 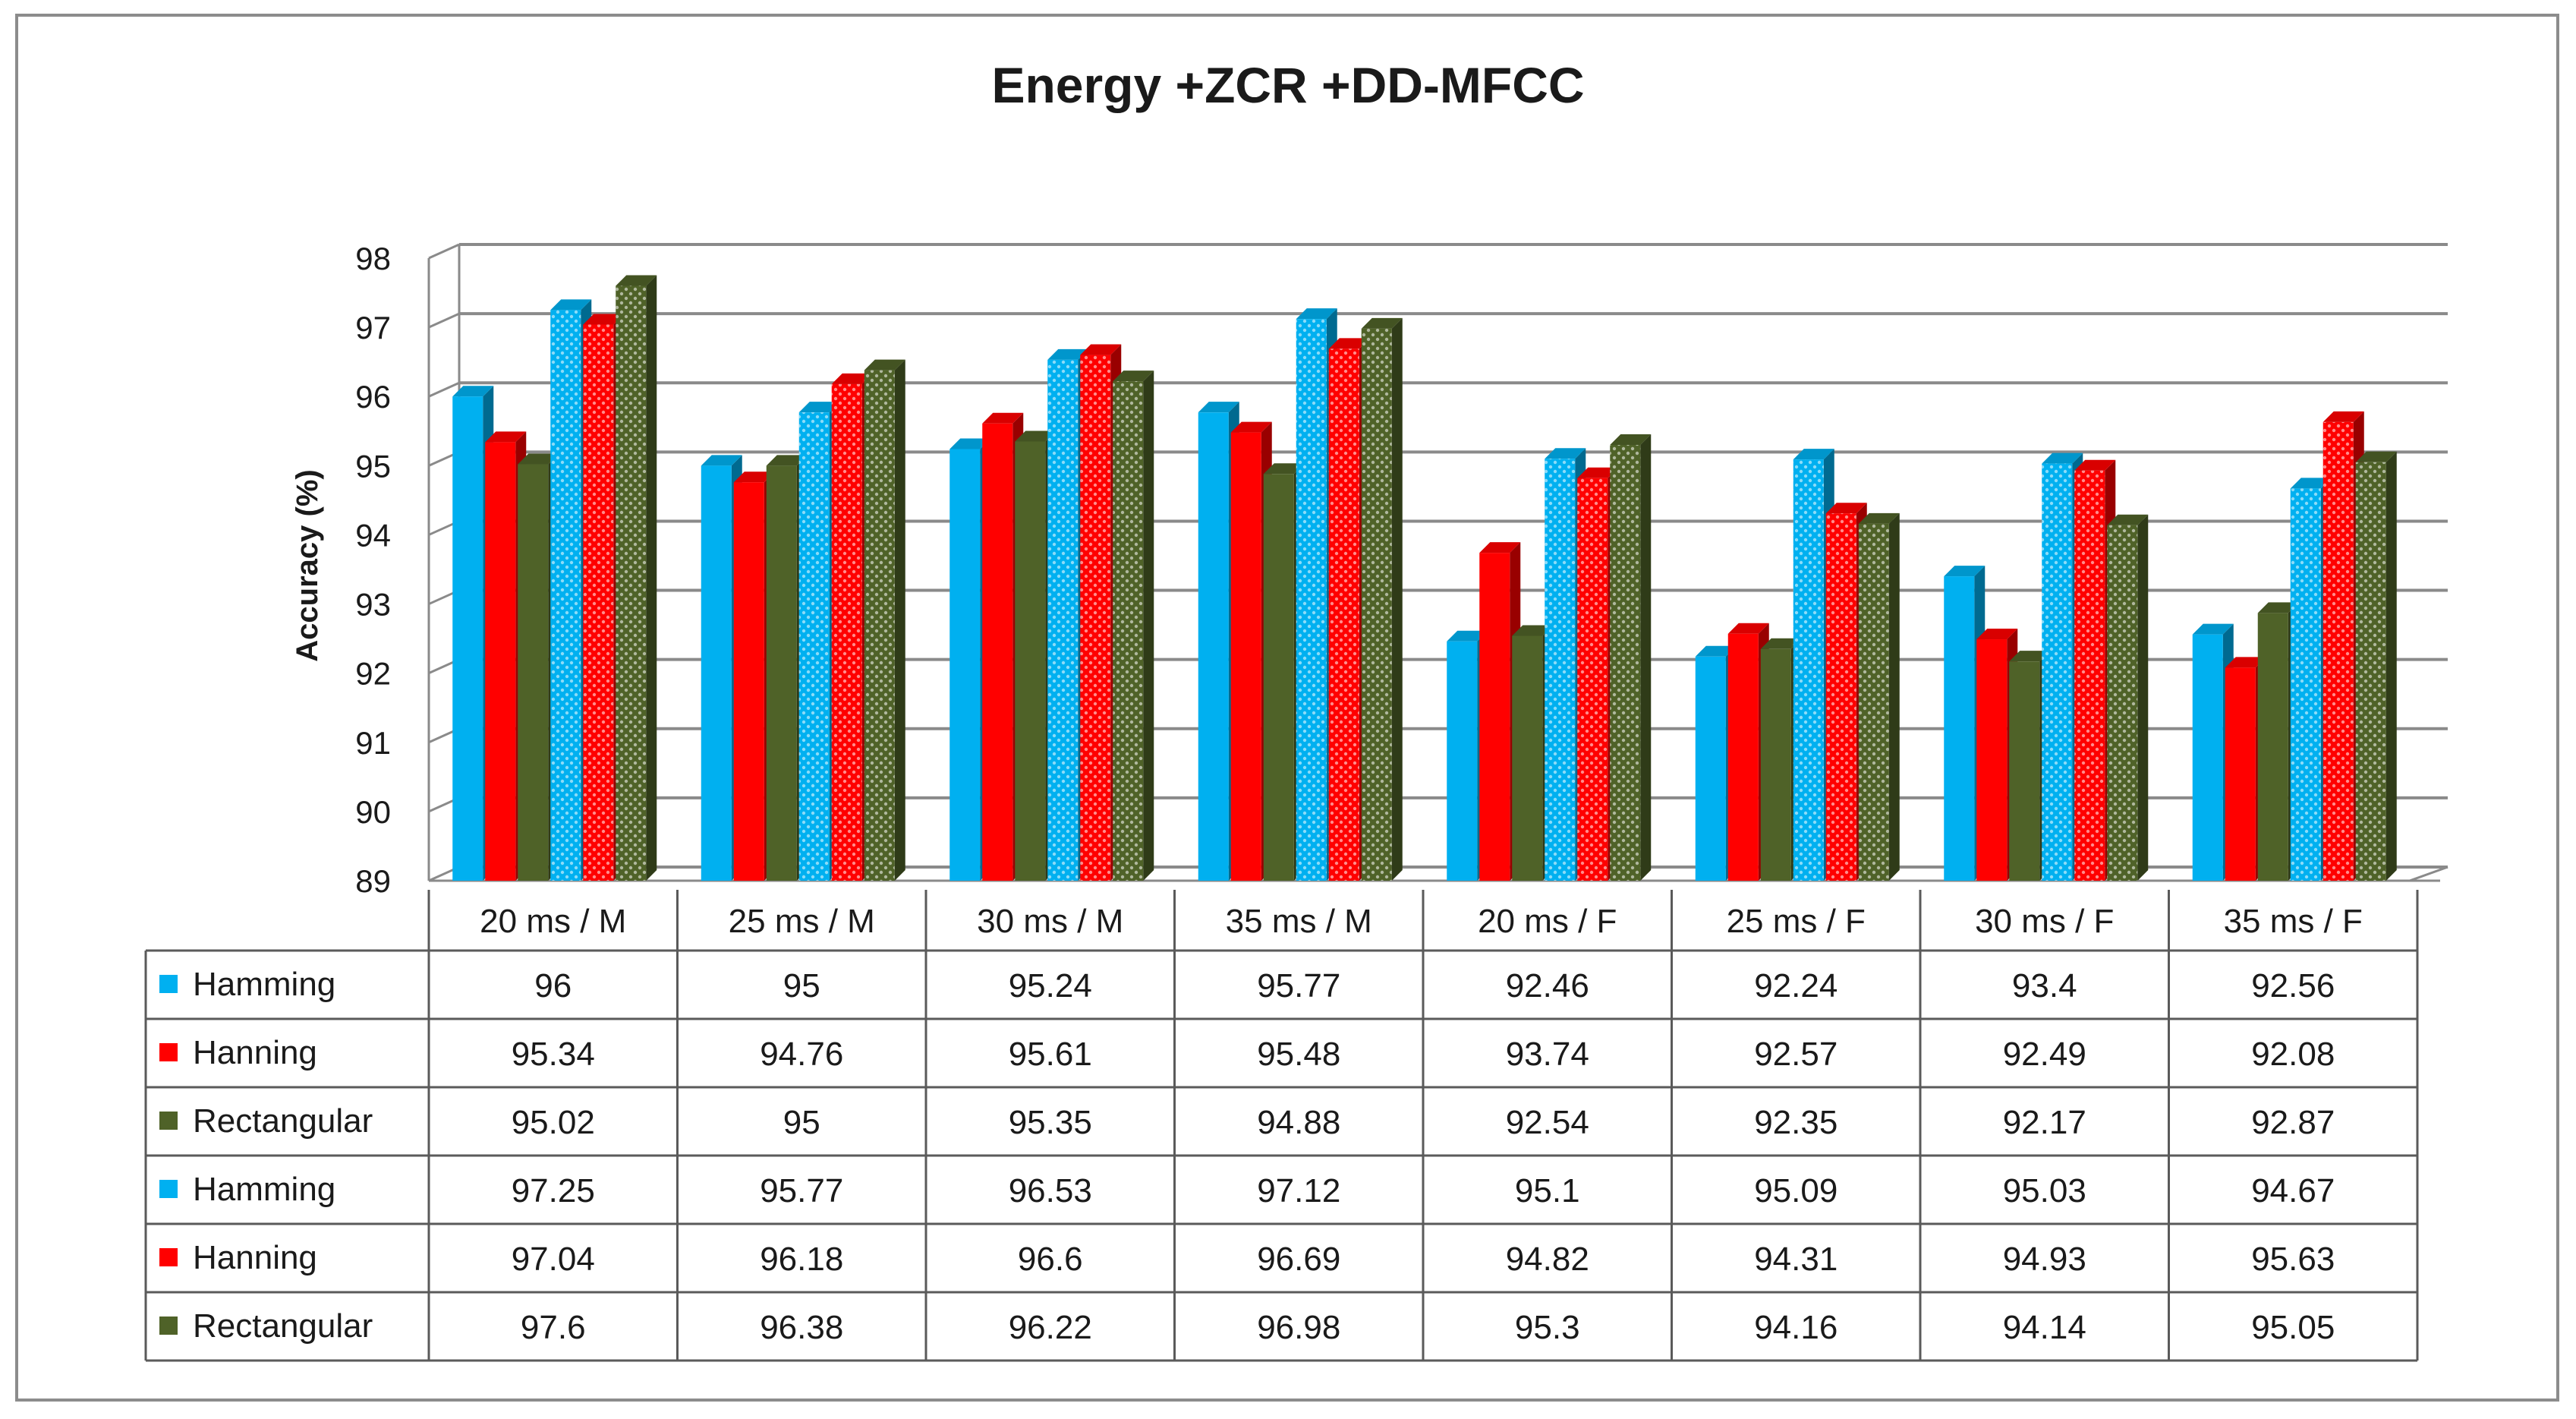 I want to click on data-label: 97.6, so click(x=553, y=1327).